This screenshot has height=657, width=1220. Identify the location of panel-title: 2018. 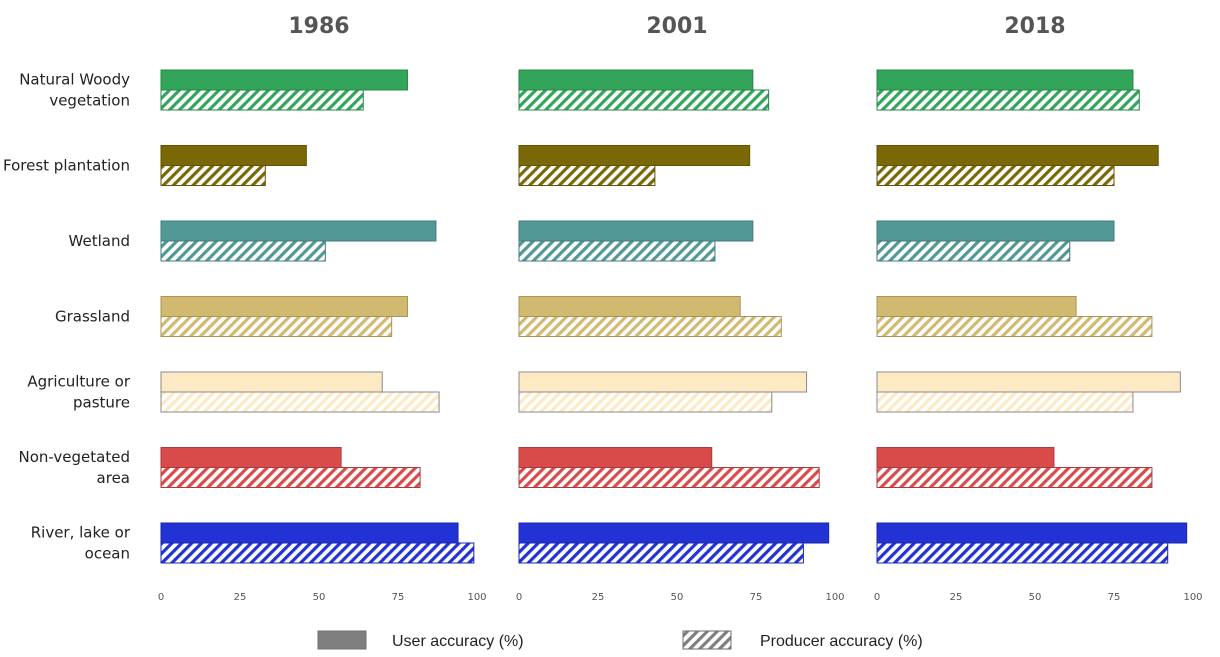
(1034, 26).